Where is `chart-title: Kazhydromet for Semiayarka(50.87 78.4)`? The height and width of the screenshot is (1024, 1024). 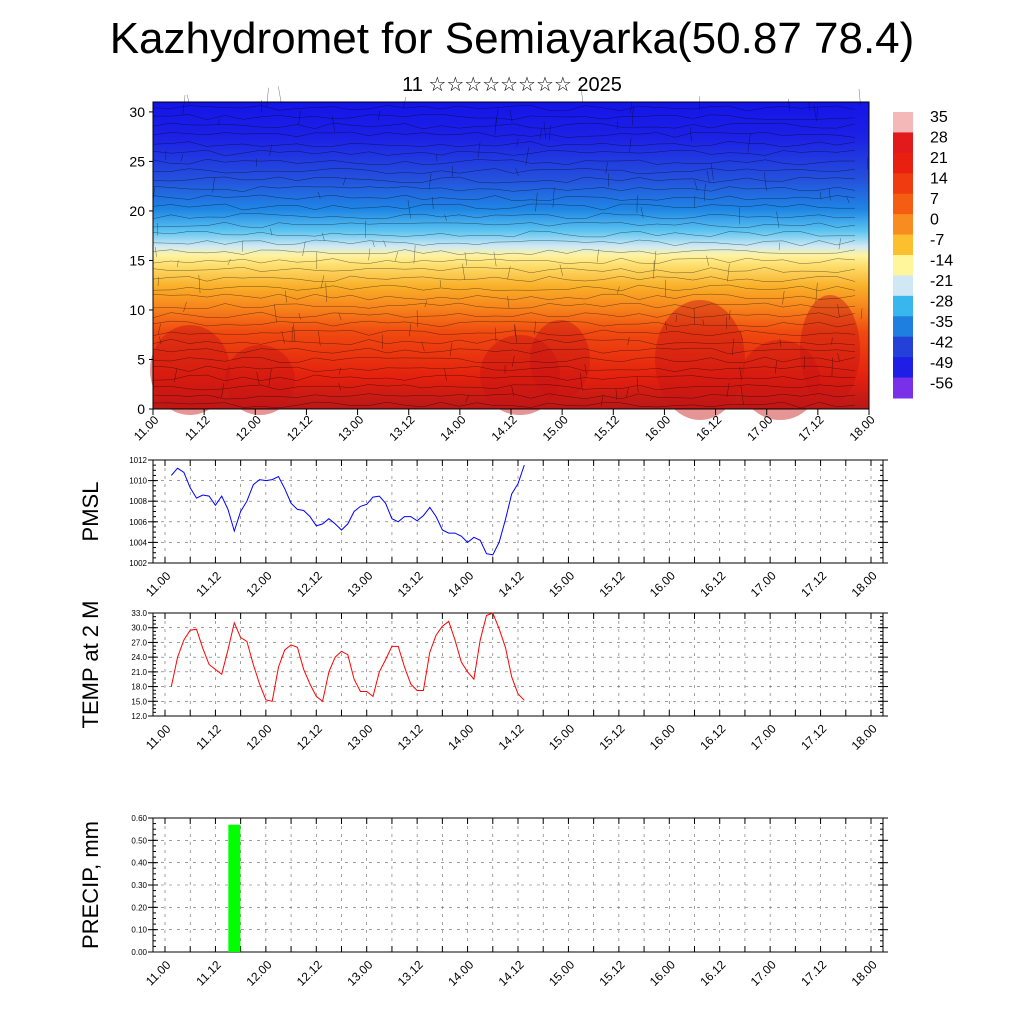 chart-title: Kazhydromet for Semiayarka(50.87 78.4) is located at coordinates (512, 38).